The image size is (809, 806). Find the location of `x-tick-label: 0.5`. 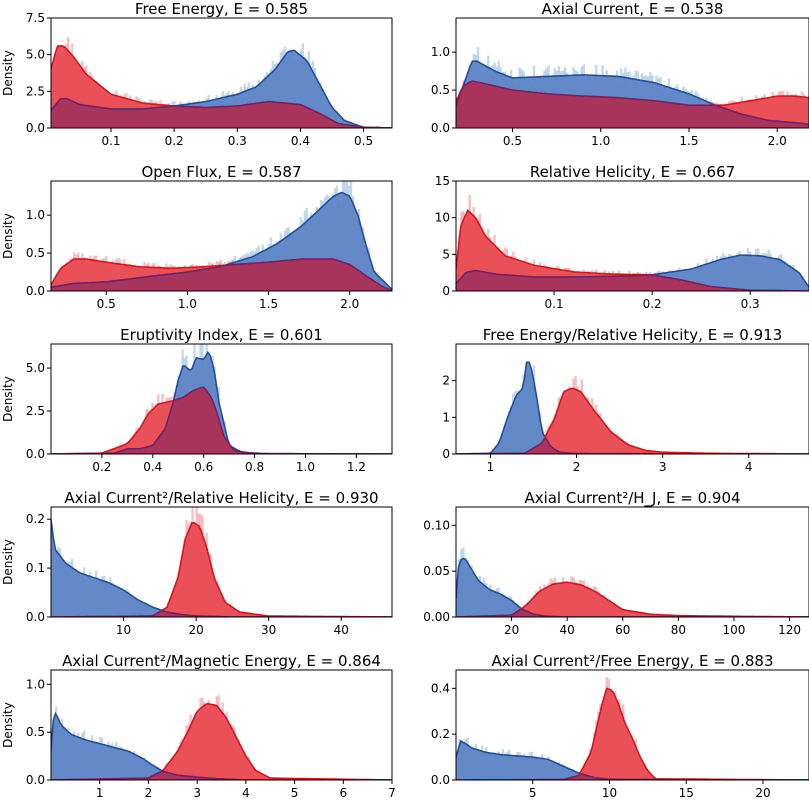

x-tick-label: 0.5 is located at coordinates (512, 141).